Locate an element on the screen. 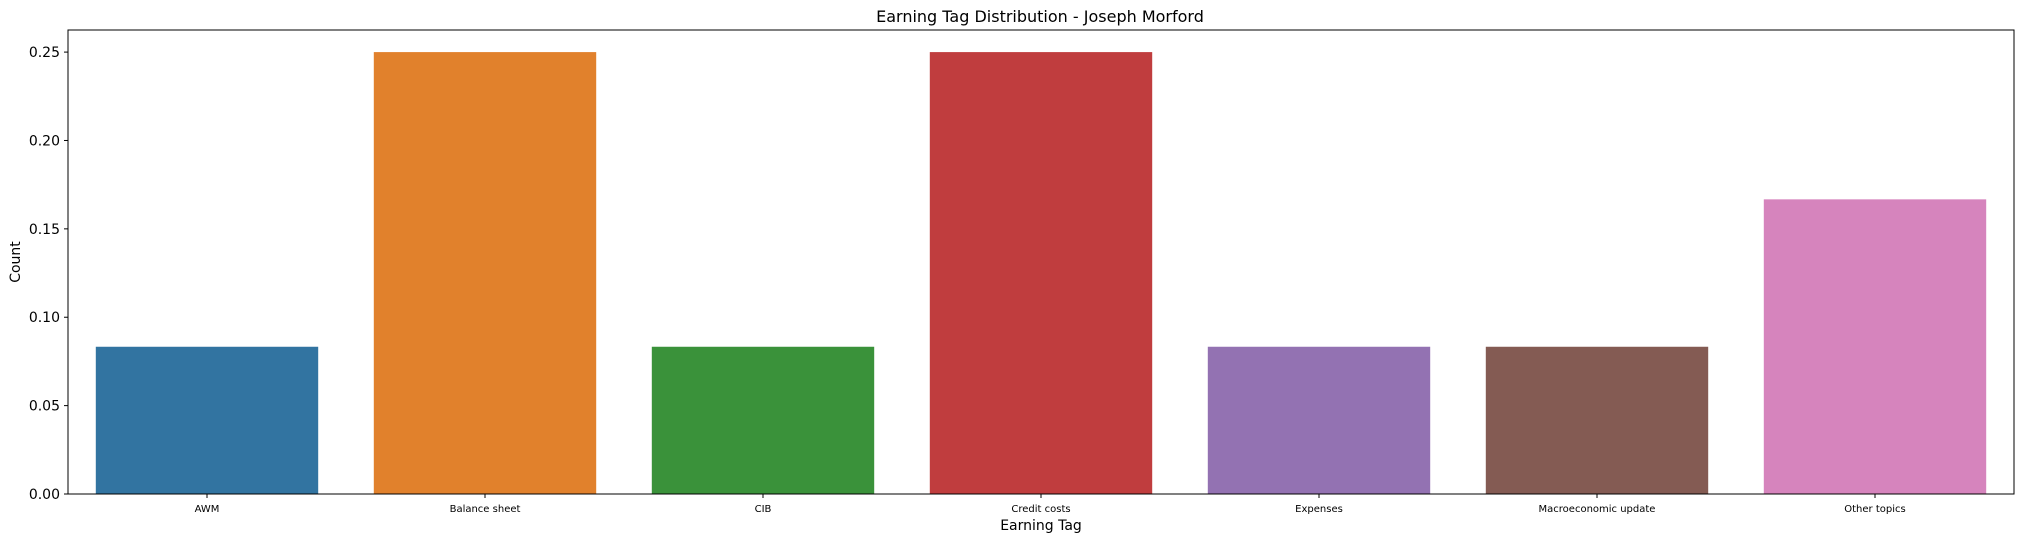 The image size is (2021, 541). y-axis-label: Count is located at coordinates (16, 262).